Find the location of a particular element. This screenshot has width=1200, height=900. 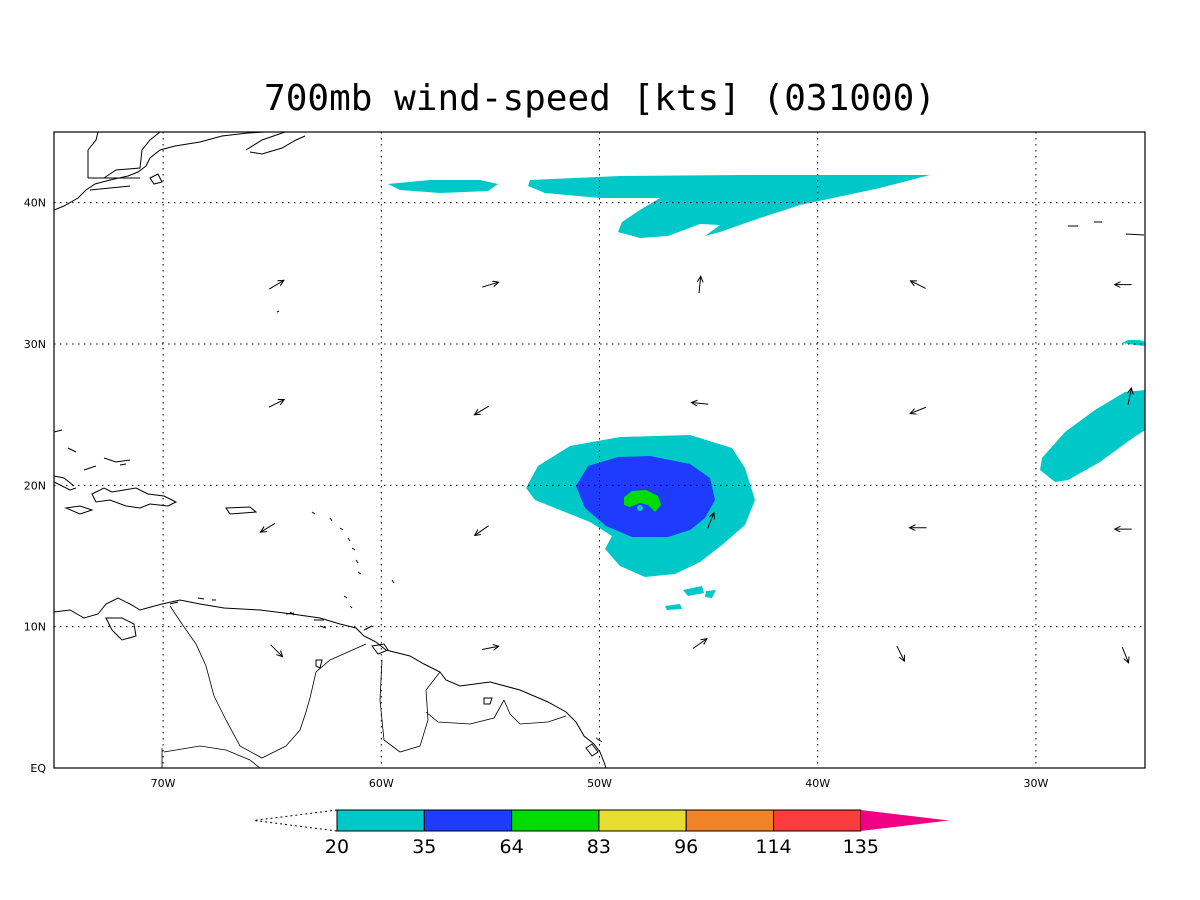

lat-tick-label: 40N is located at coordinates (35, 203).